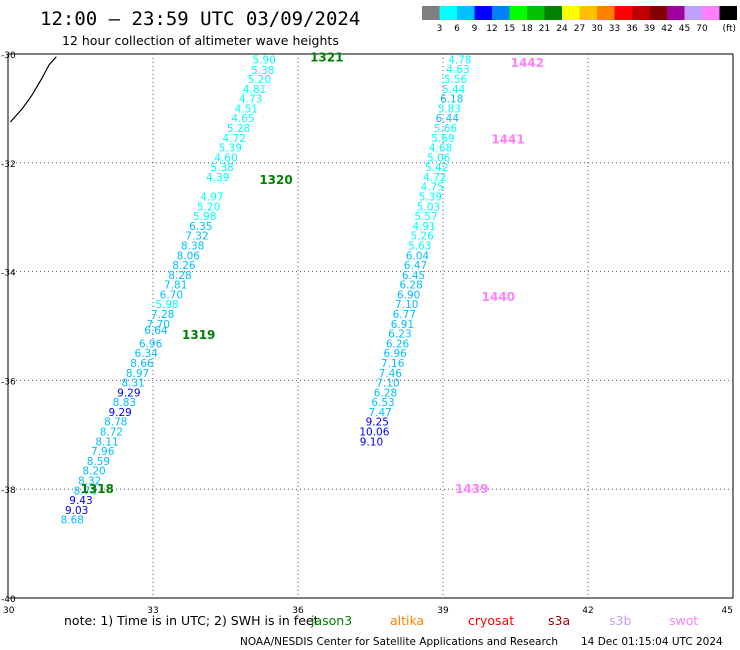 The height and width of the screenshot is (650, 740). What do you see at coordinates (439, 158) in the screenshot?
I see `wave-height-value: 5.06` at bounding box center [439, 158].